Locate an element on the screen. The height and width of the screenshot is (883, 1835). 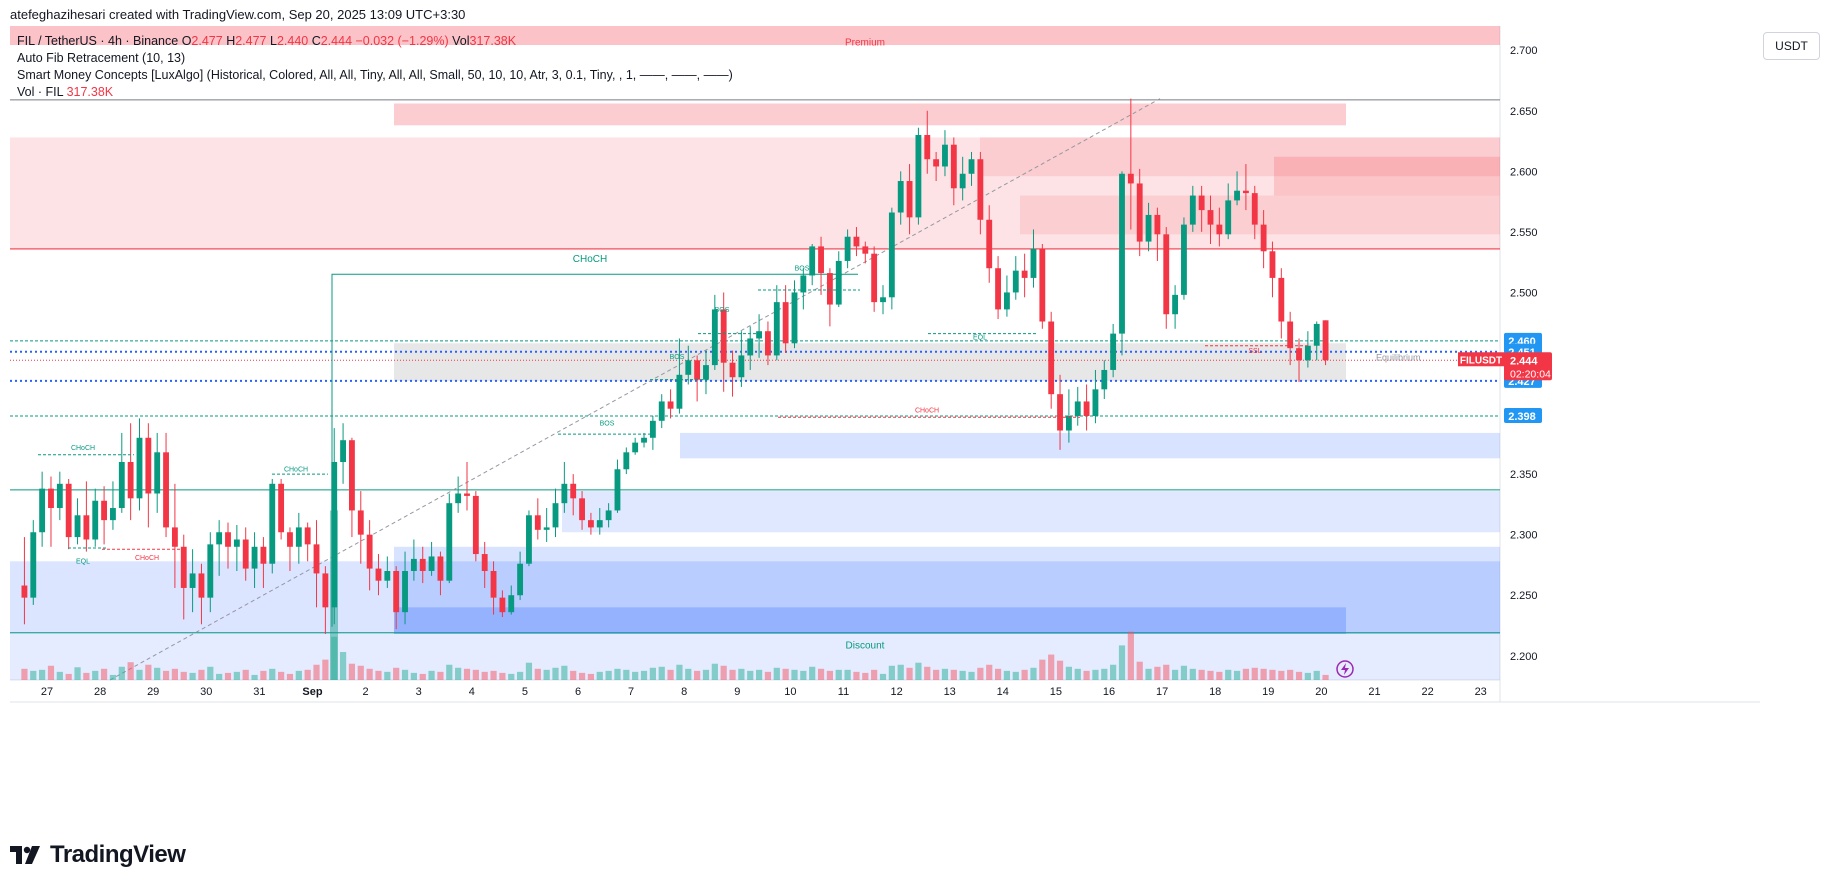
currency-selector: USDT is located at coordinates (1791, 46).